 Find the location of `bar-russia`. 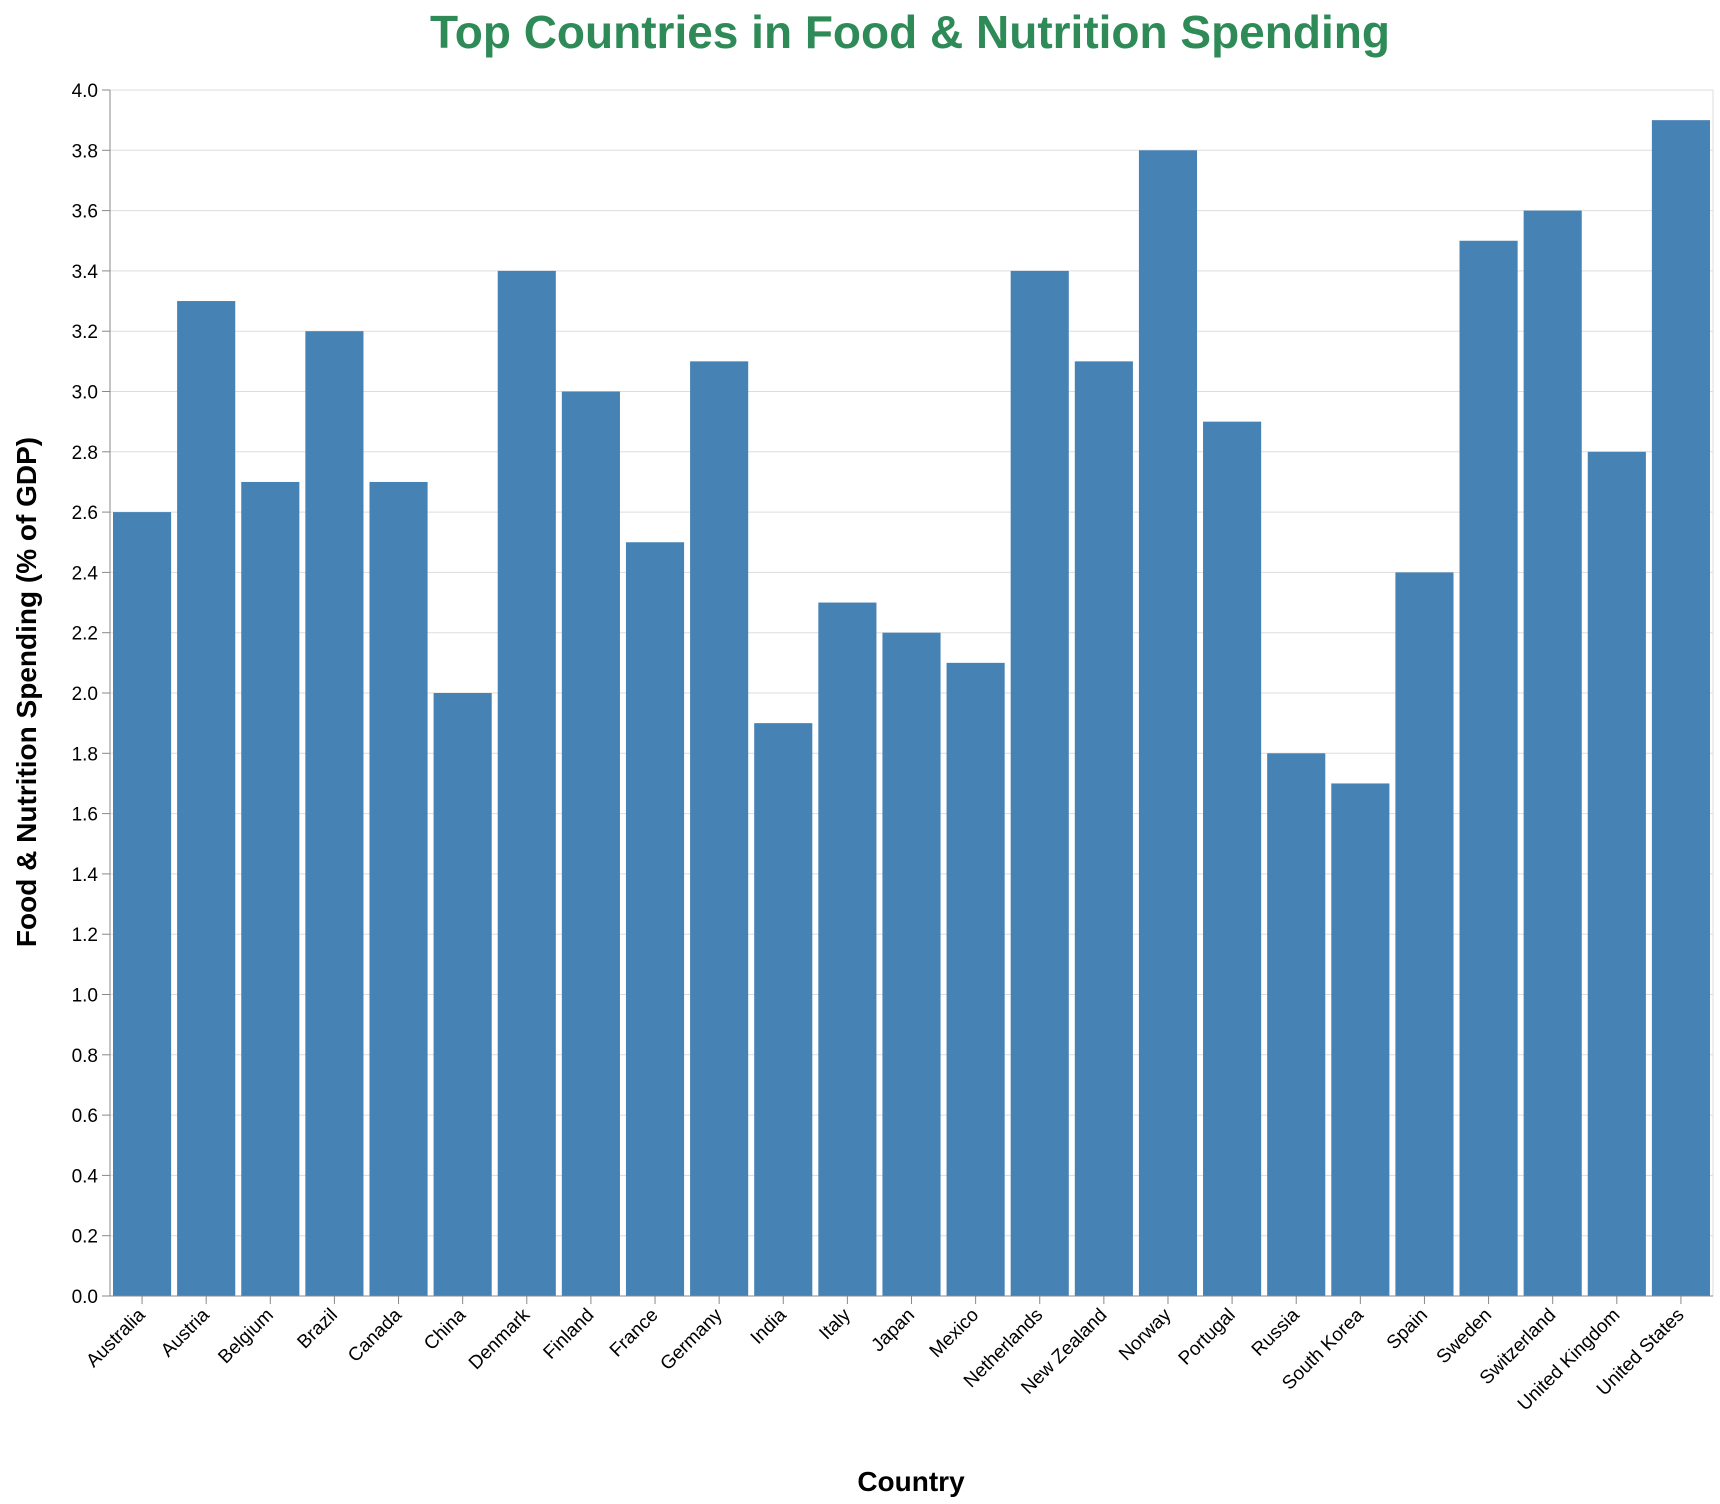

bar-russia is located at coordinates (1296, 1024).